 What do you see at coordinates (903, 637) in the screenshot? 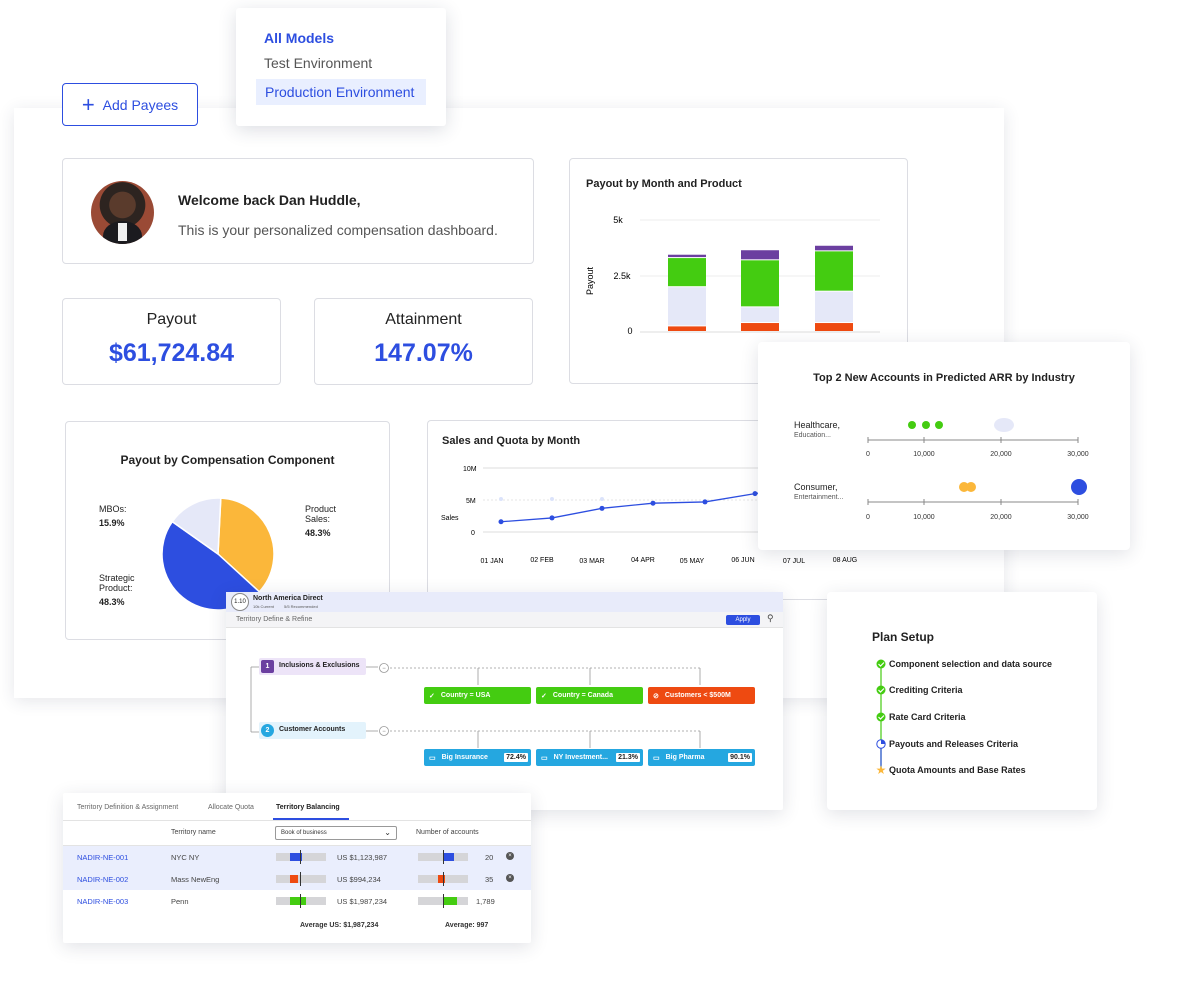
I see `plan-setup-title: Plan Setup` at bounding box center [903, 637].